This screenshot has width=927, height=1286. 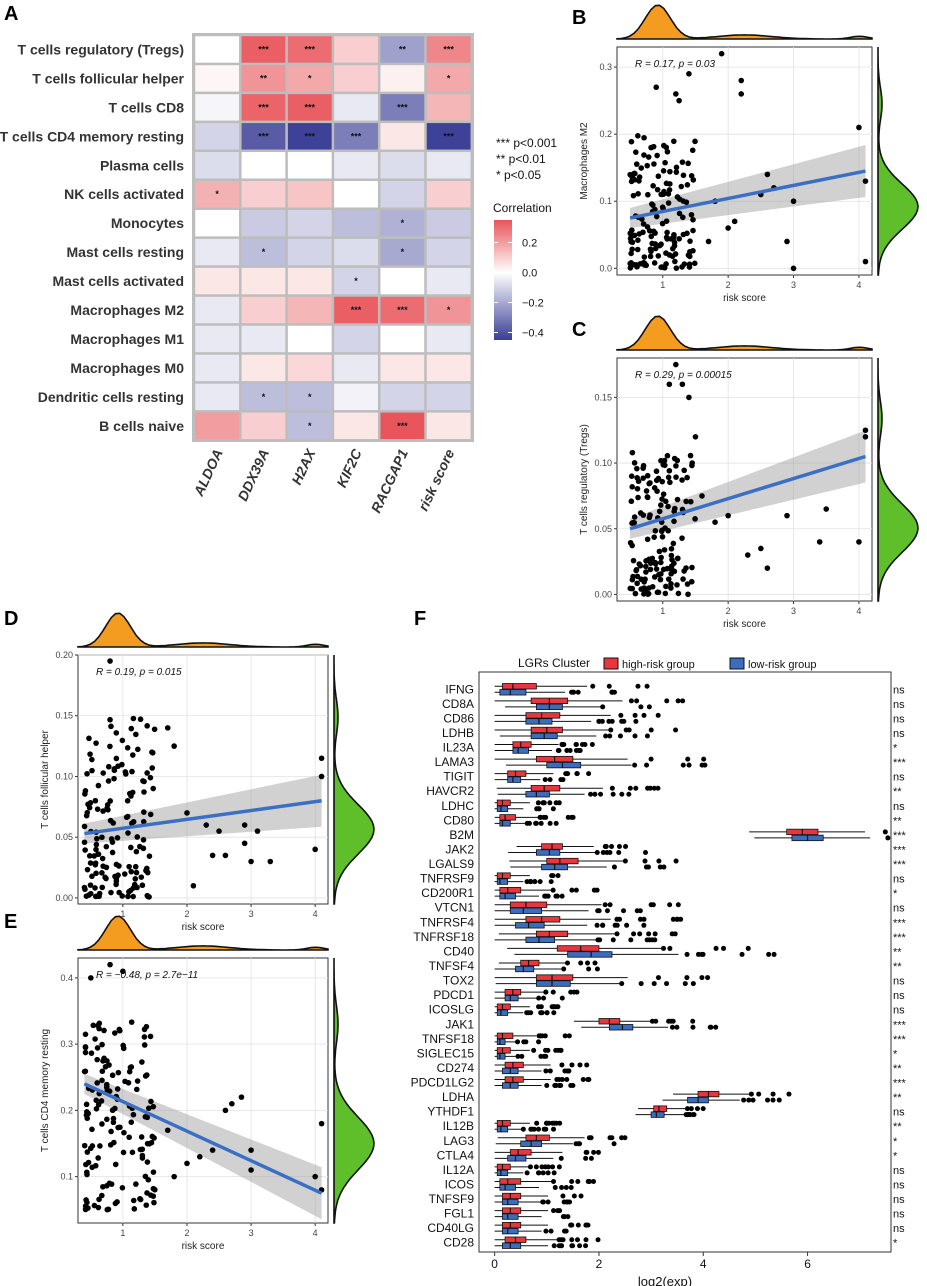 What do you see at coordinates (522, 208) in the screenshot?
I see `colorbar-title: Correlation` at bounding box center [522, 208].